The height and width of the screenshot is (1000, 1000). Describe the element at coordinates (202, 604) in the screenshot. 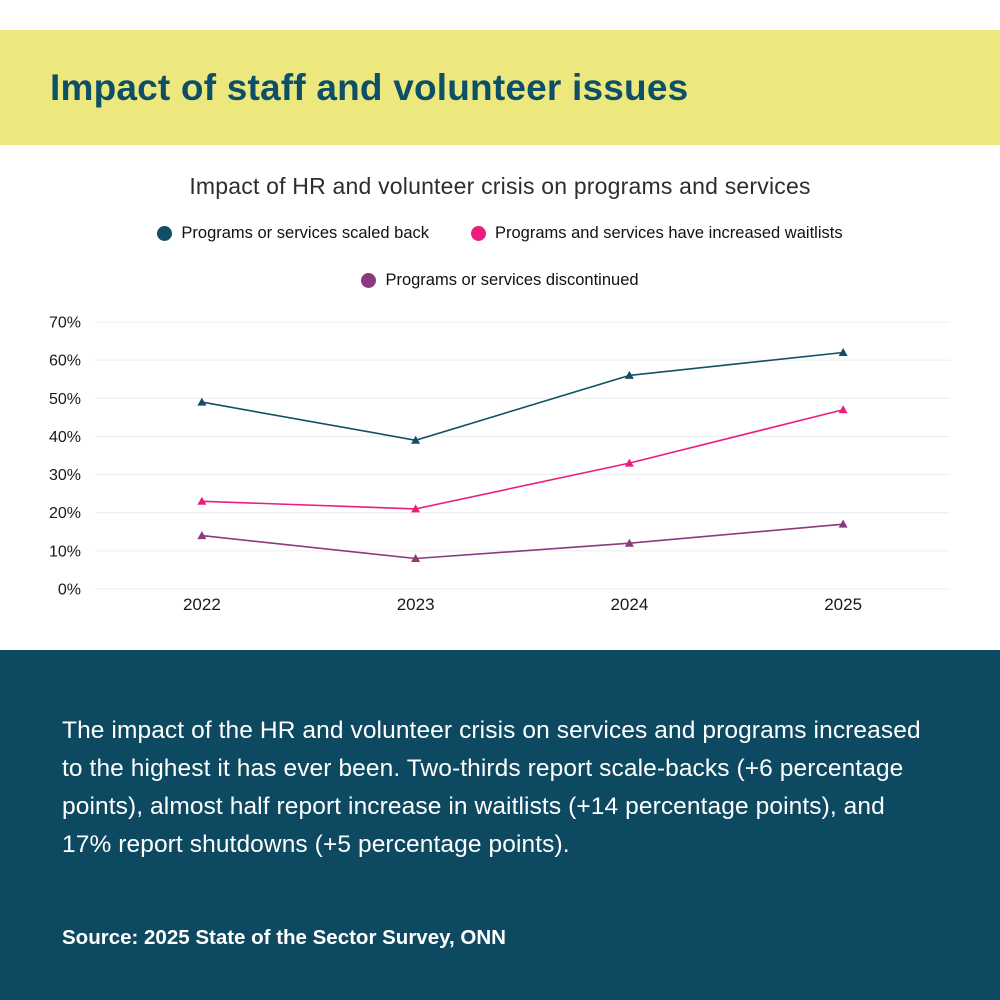

I see `svg-text: 2022` at that location.